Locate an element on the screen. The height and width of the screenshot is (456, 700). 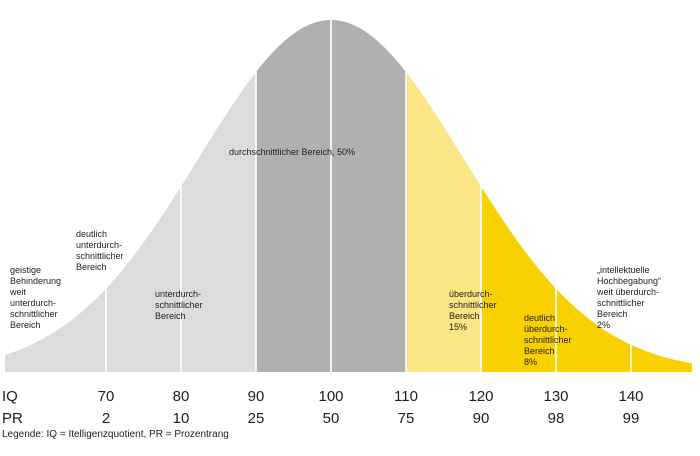
iq-tick-label: 110 is located at coordinates (406, 396).